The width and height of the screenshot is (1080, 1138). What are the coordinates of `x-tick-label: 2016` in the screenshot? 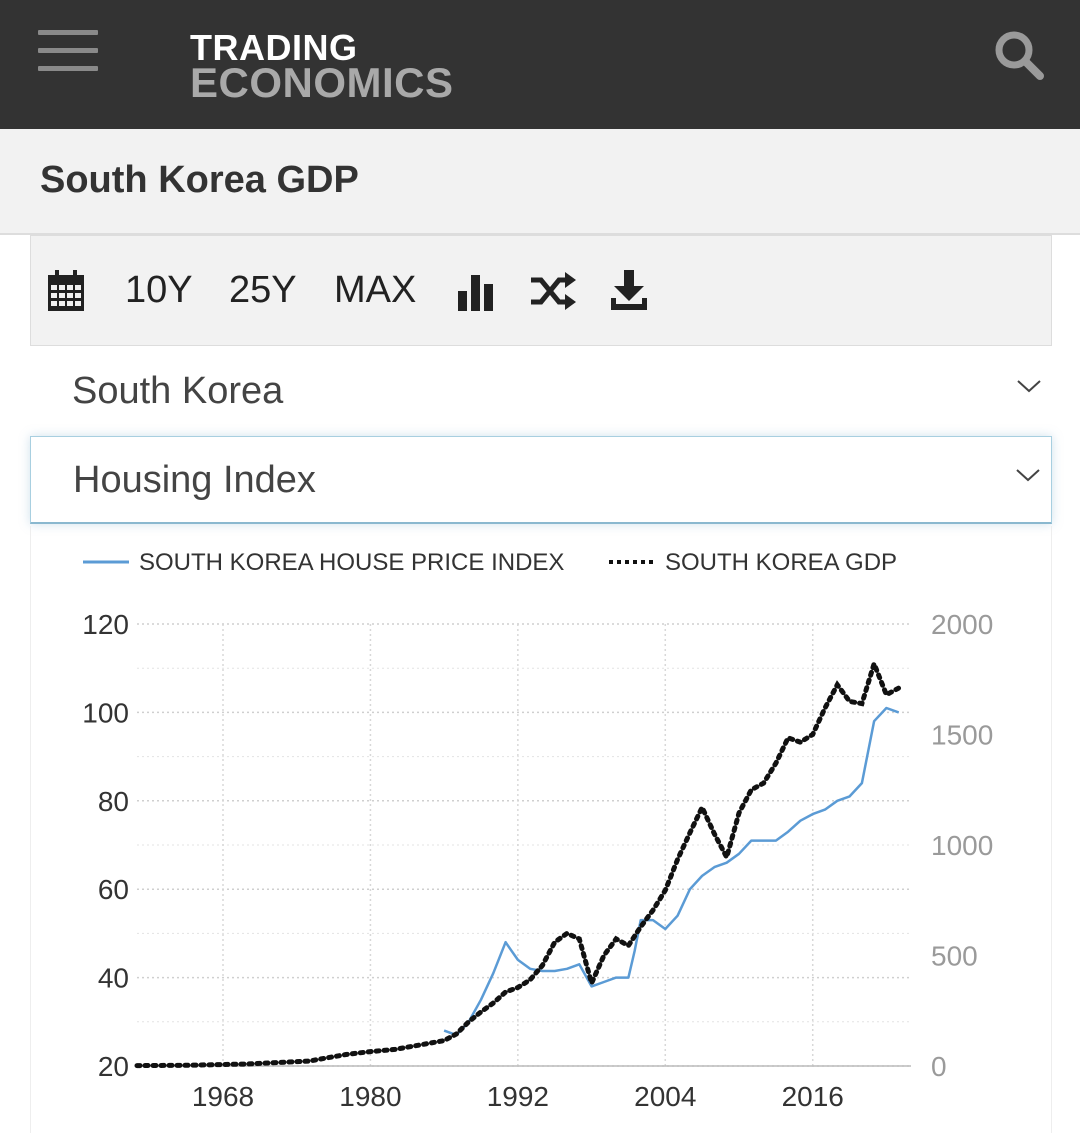 It's located at (813, 1096).